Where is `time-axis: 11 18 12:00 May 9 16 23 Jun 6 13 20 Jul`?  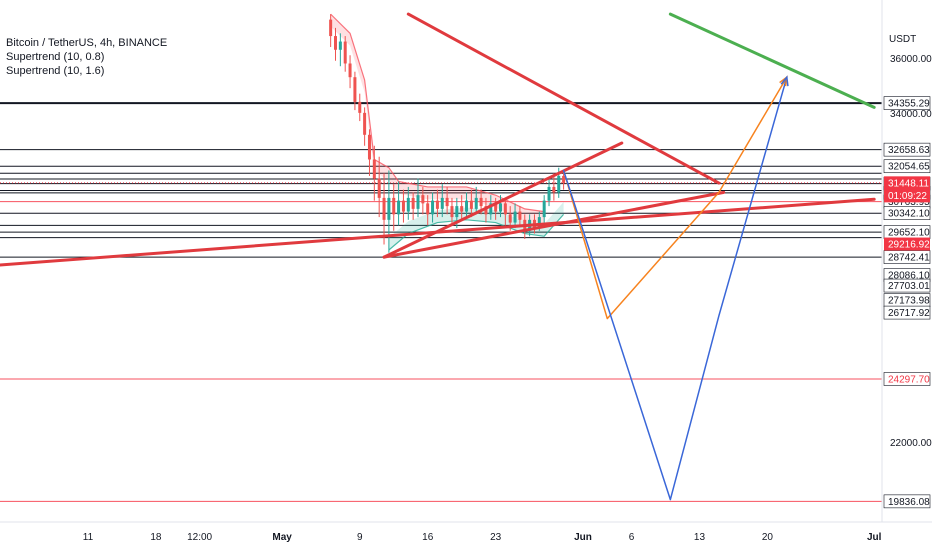 time-axis: 11 18 12:00 May 9 16 23 Jun 6 13 20 Jul is located at coordinates (482, 537).